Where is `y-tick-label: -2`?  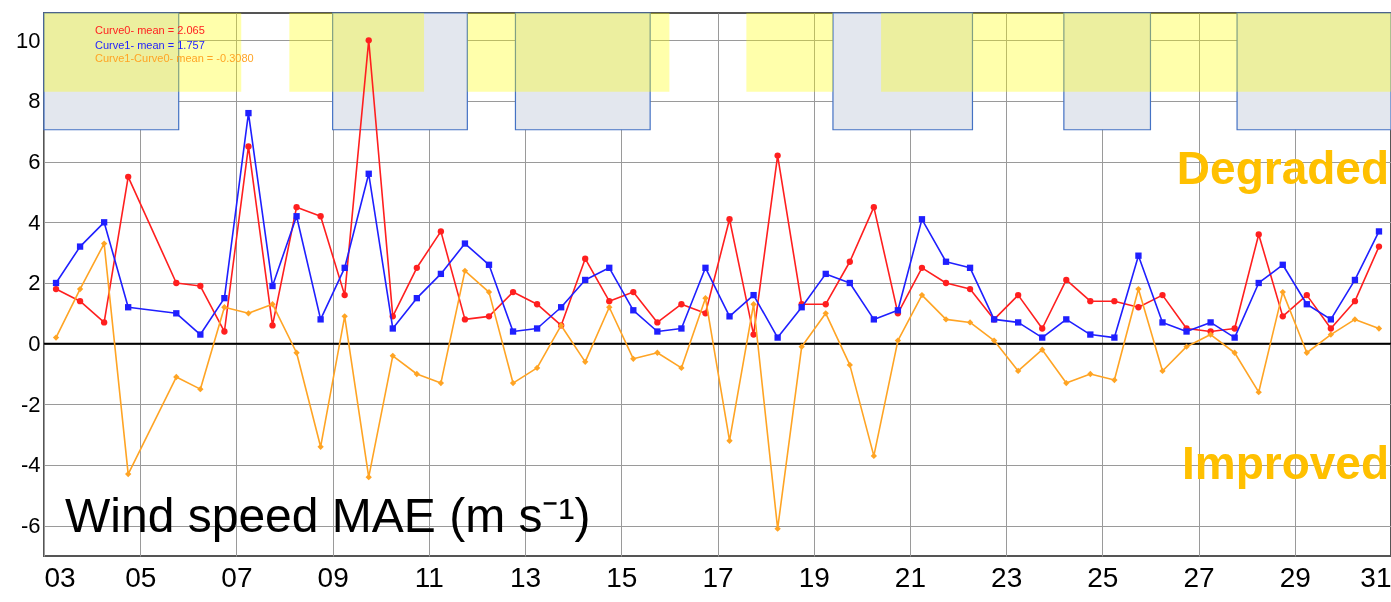 y-tick-label: -2 is located at coordinates (30, 404).